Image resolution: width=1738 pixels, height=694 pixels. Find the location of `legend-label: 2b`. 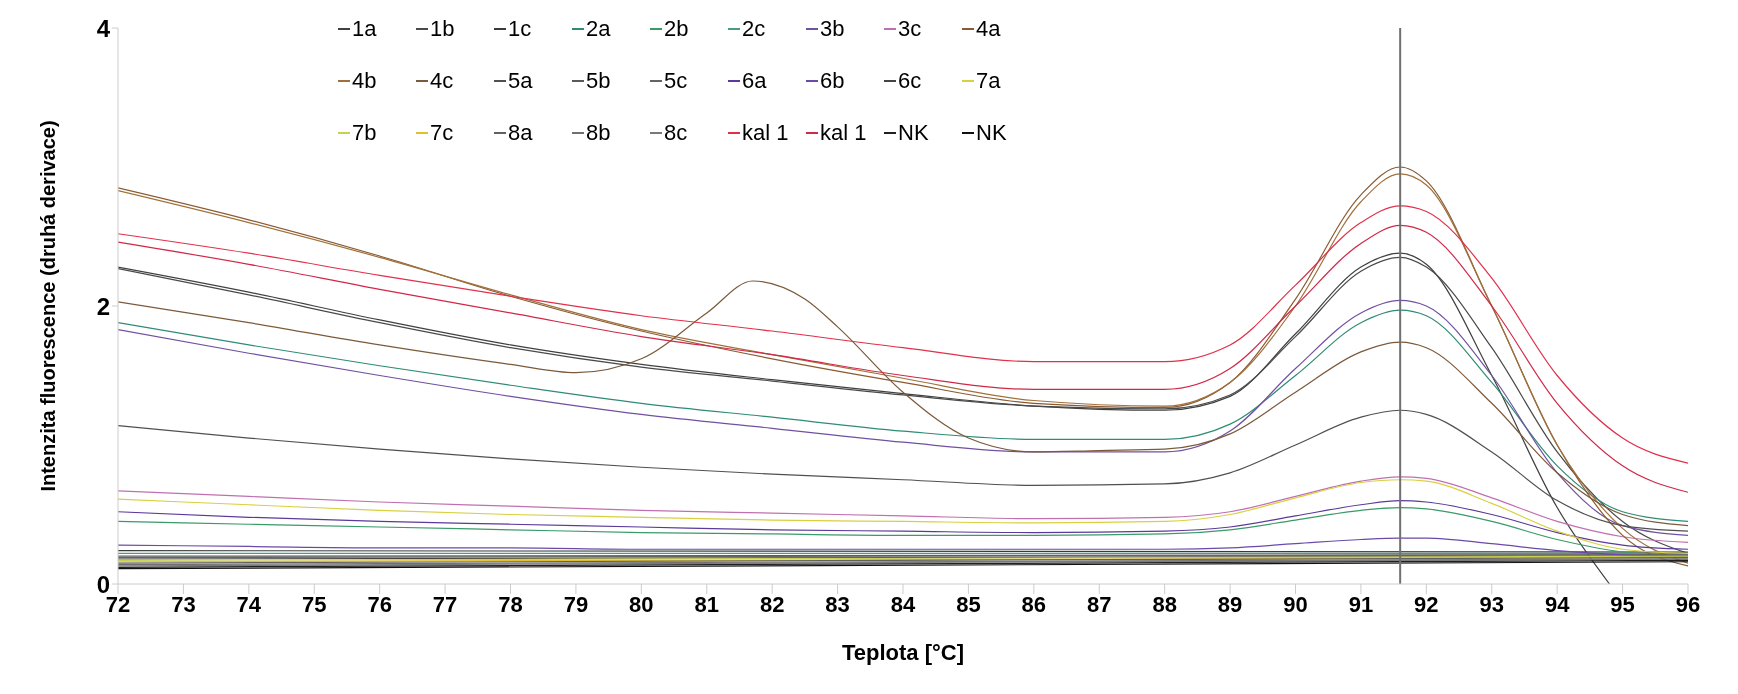

legend-label: 2b is located at coordinates (676, 29).